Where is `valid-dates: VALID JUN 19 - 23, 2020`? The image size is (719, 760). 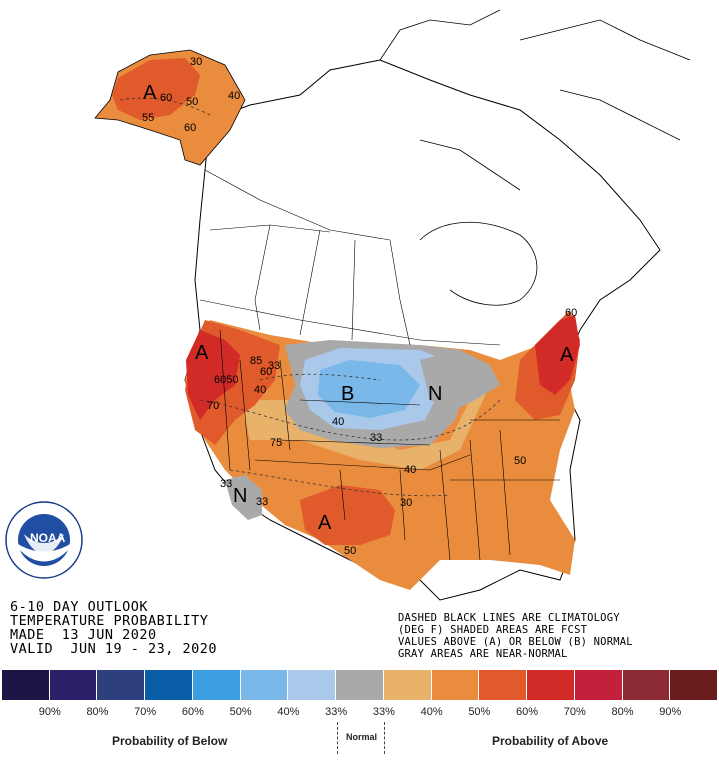 valid-dates: VALID JUN 19 - 23, 2020 is located at coordinates (114, 649).